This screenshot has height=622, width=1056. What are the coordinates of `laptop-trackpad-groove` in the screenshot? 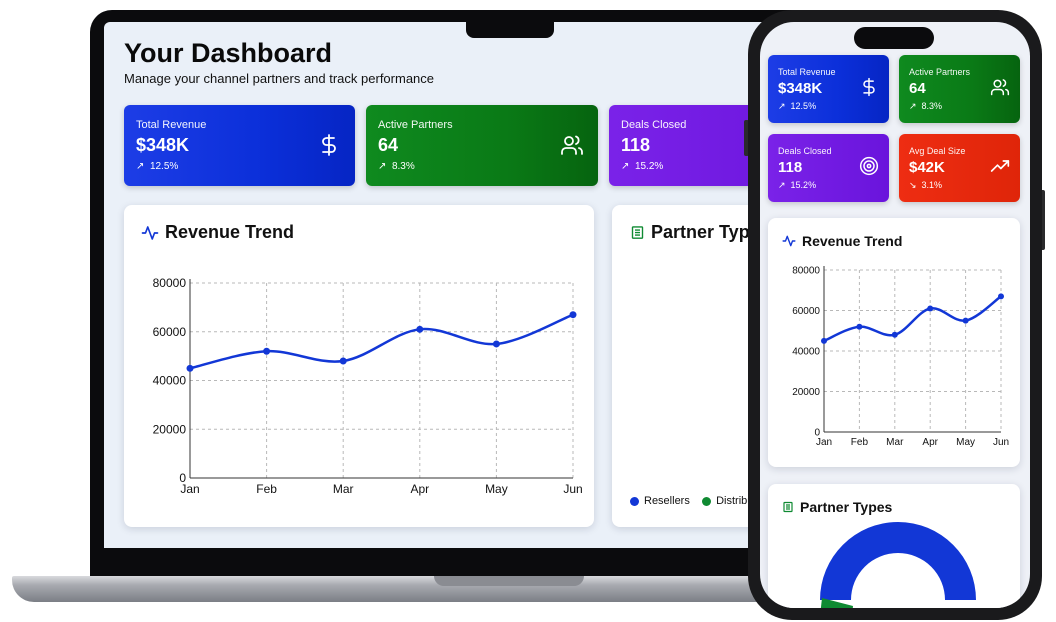 It's located at (509, 581).